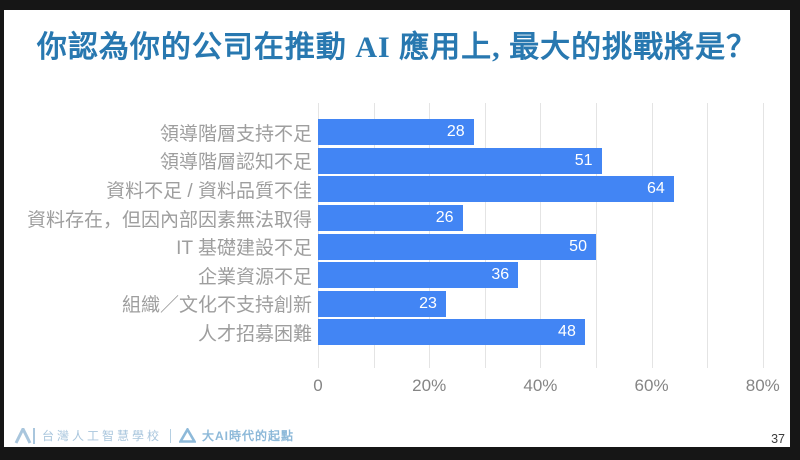 The height and width of the screenshot is (460, 800). Describe the element at coordinates (397, 47) in the screenshot. I see `slide-title: 你認為你的公司在推動 AI 應用上, 最大的挑戰將是？` at that location.